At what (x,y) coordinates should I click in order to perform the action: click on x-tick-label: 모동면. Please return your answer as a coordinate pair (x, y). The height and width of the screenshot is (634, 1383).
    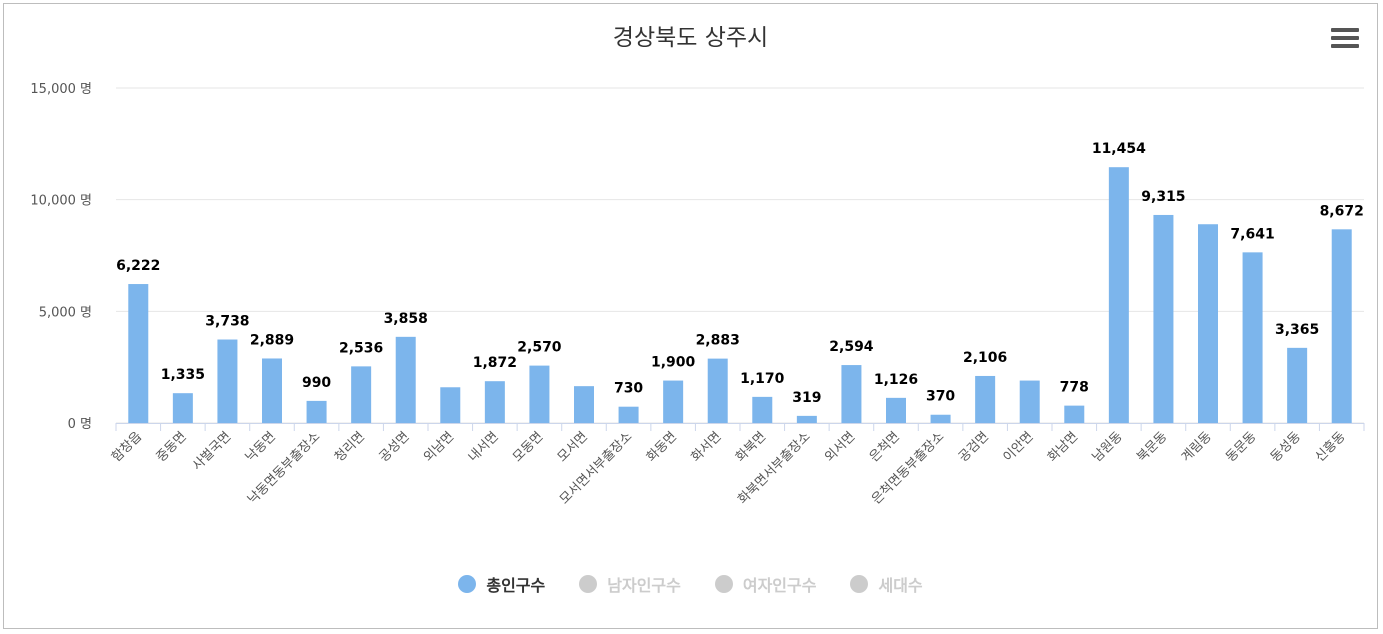
    Looking at the image, I should click on (528, 447).